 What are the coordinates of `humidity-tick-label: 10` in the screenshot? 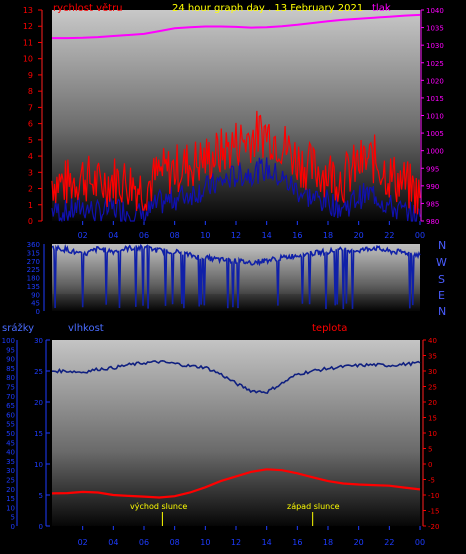 It's located at (38, 465).